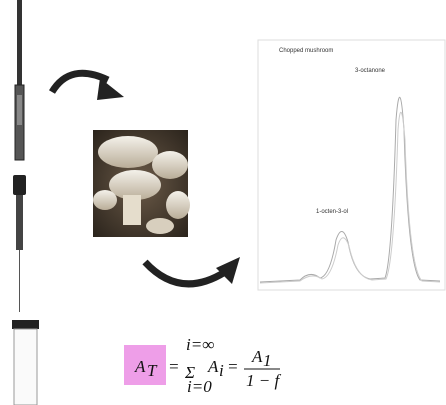 The image size is (446, 405). Describe the element at coordinates (332, 212) in the screenshot. I see `peak-label: 1-octen-3-ol` at that location.